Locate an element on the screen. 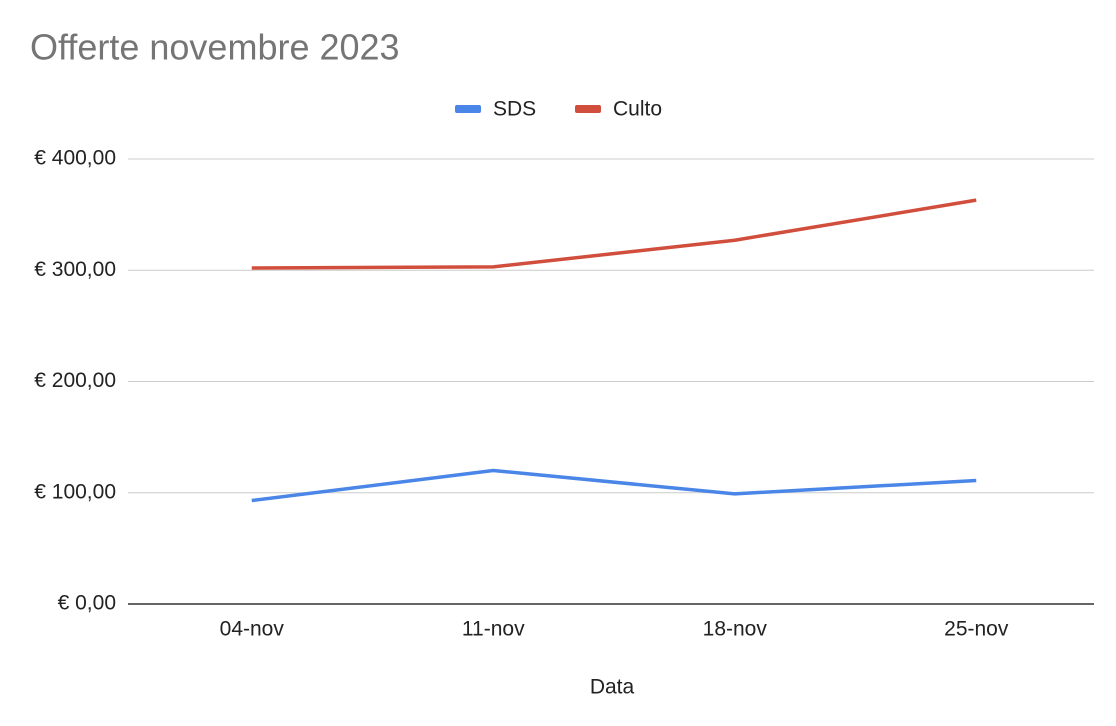 This screenshot has height=726, width=1116. y-tick-label: € 0,00 is located at coordinates (87, 603).